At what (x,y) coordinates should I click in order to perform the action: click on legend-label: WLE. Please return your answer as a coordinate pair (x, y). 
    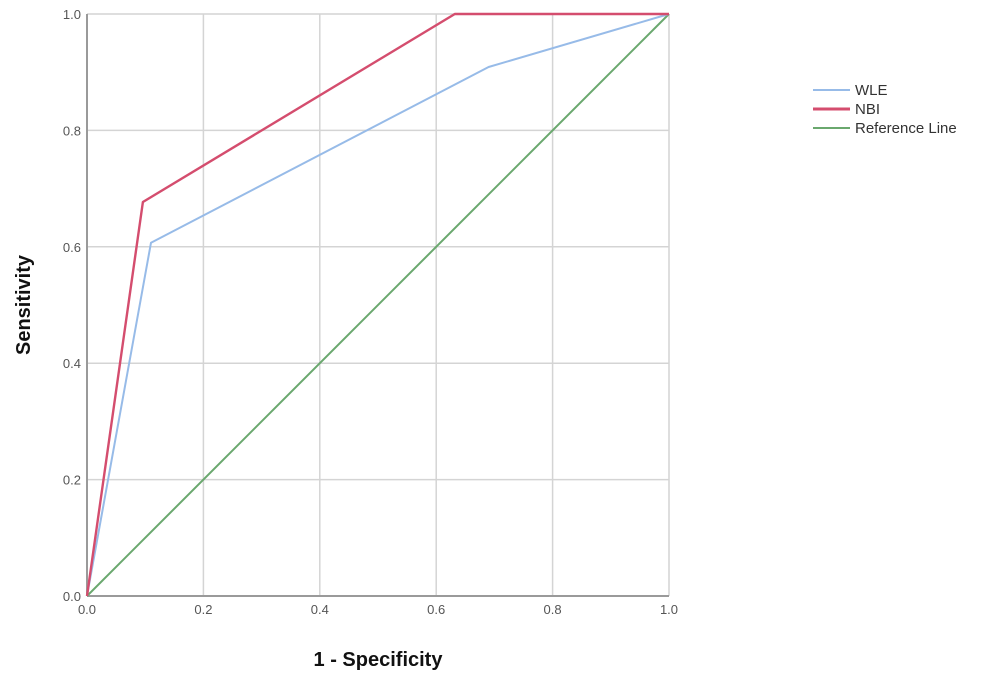
    Looking at the image, I should click on (871, 90).